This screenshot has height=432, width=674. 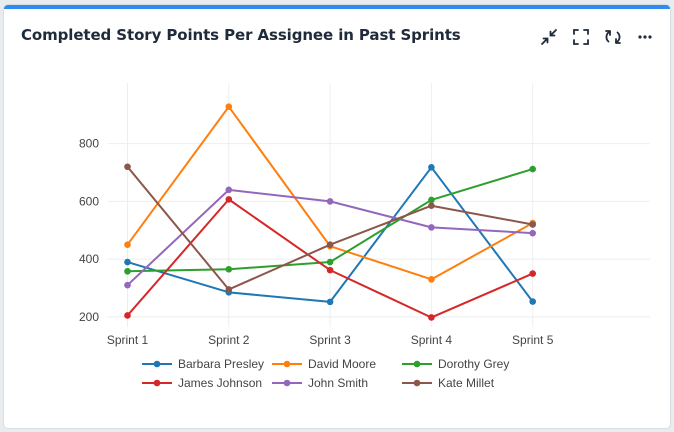 What do you see at coordinates (221, 364) in the screenshot?
I see `legend-label: Barbara Presley` at bounding box center [221, 364].